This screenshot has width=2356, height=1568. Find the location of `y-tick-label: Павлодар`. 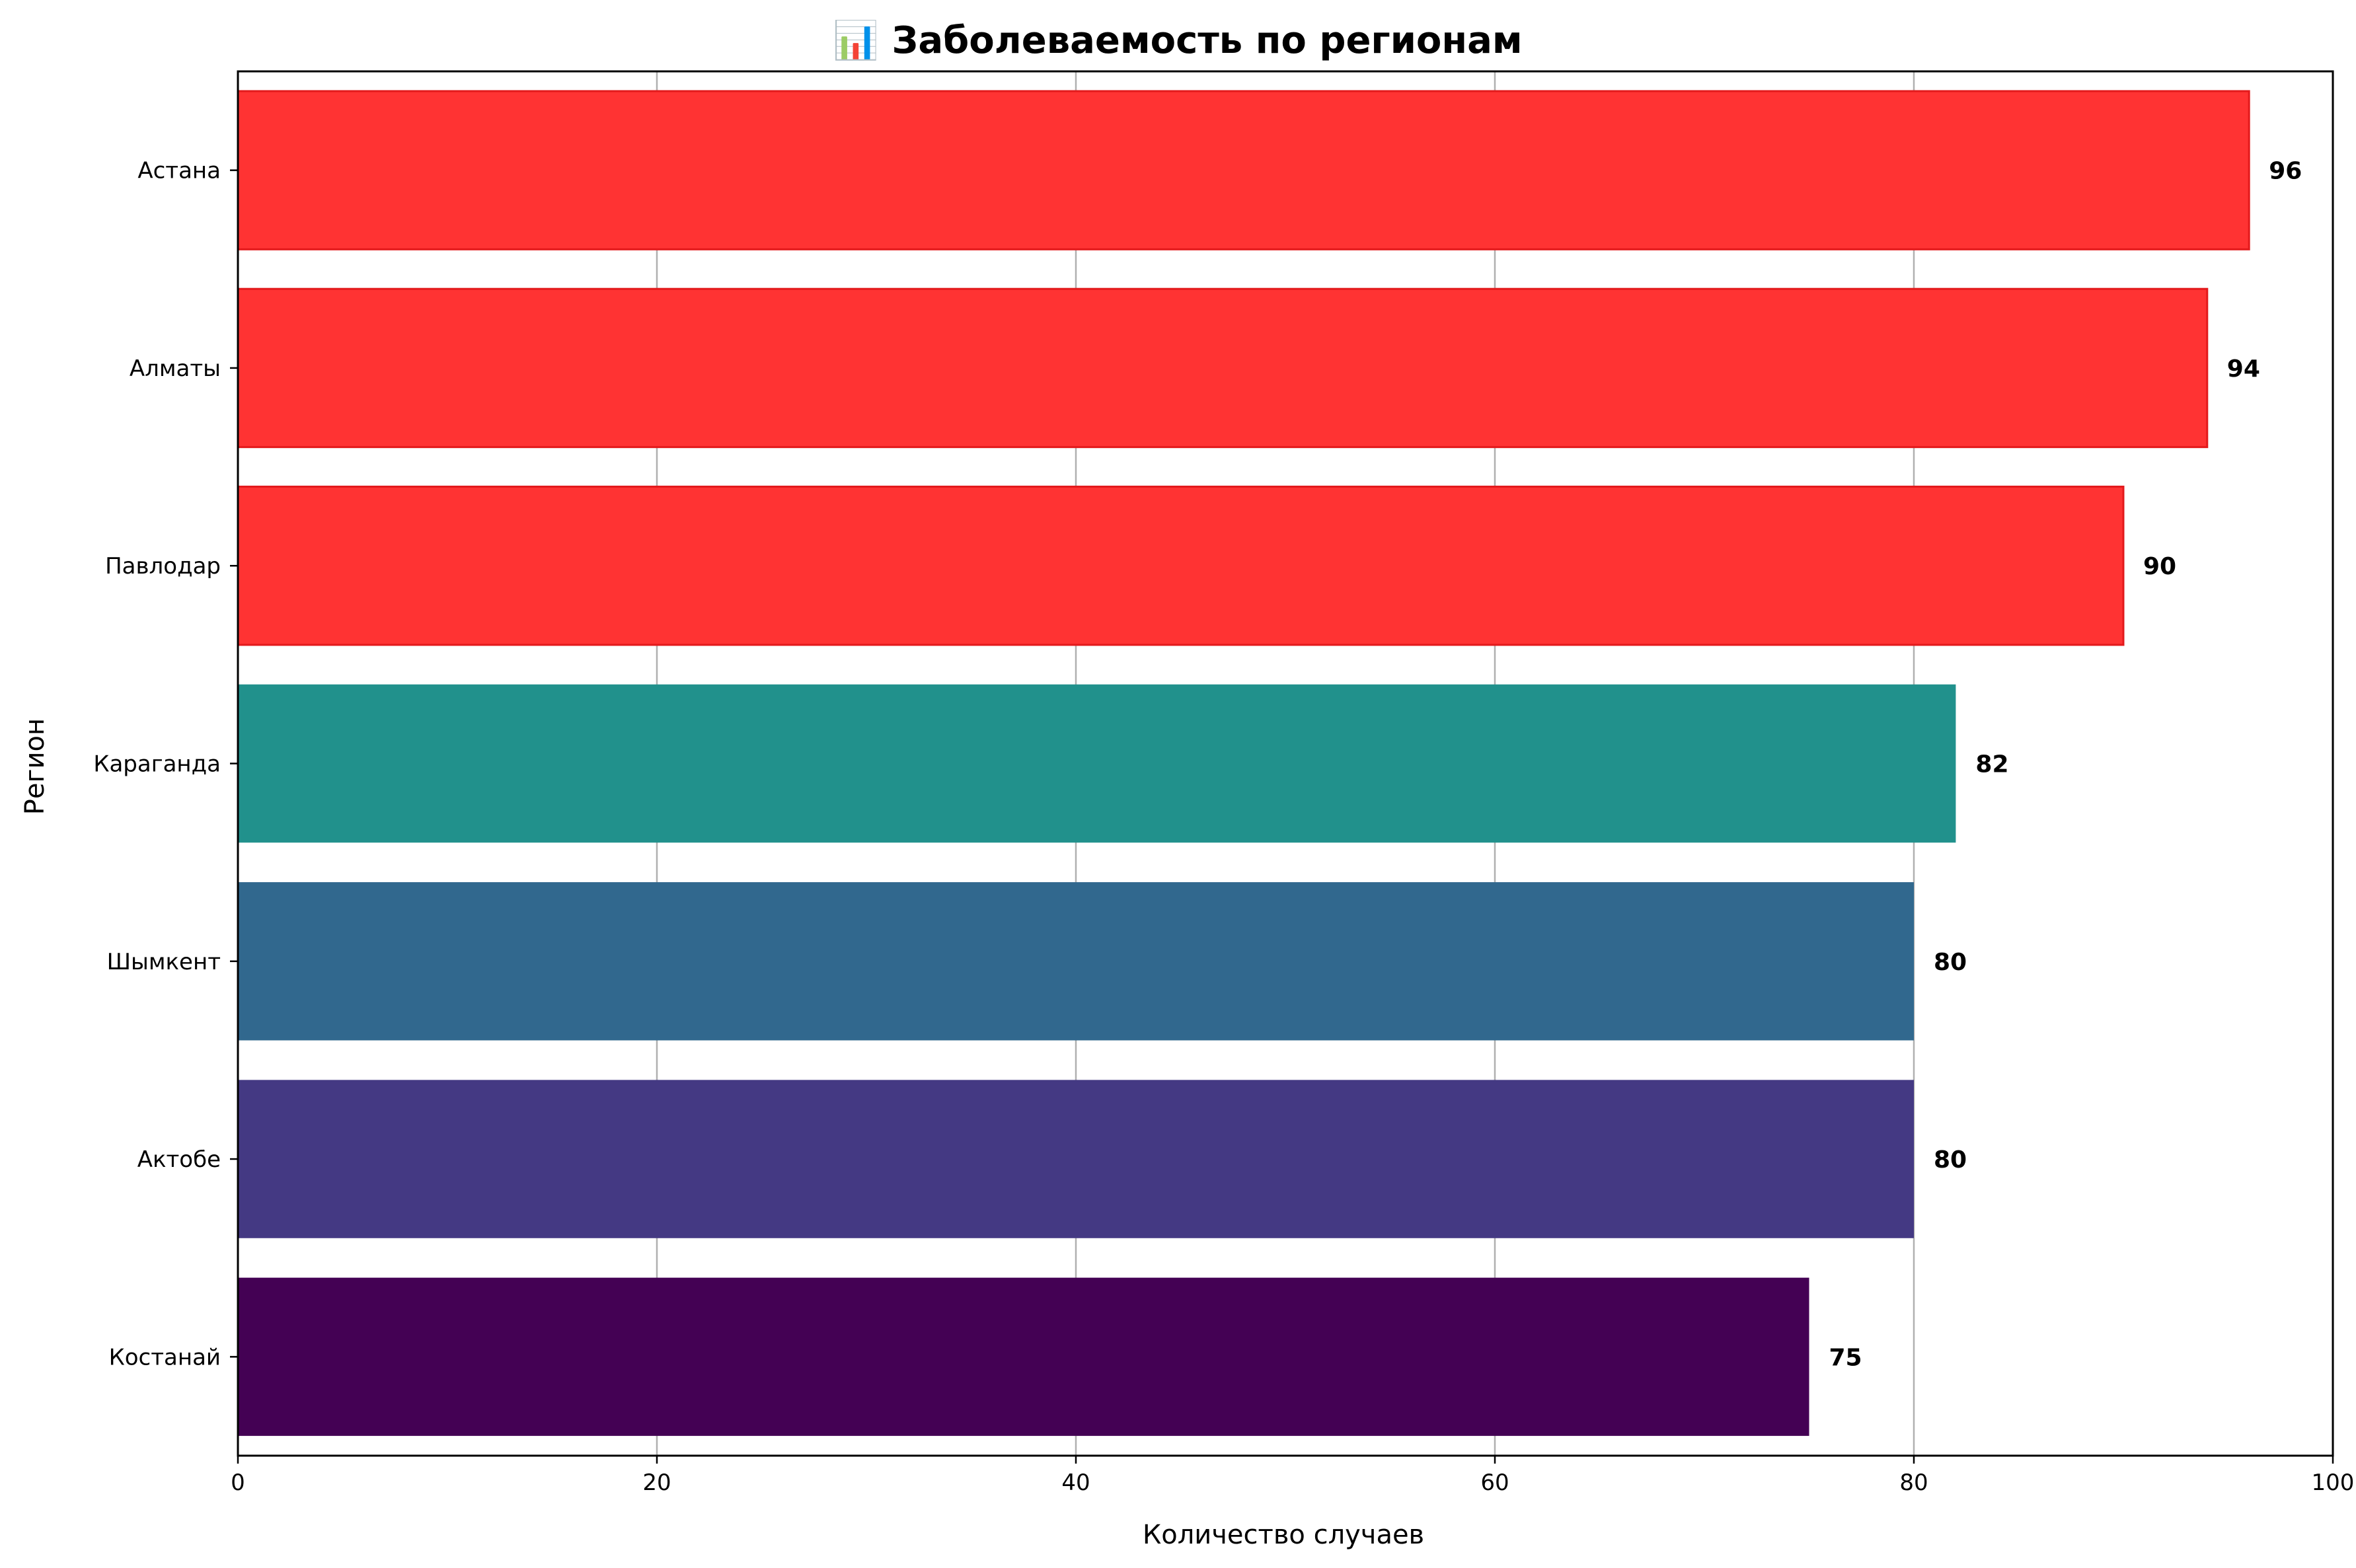

y-tick-label: Павлодар is located at coordinates (163, 566).